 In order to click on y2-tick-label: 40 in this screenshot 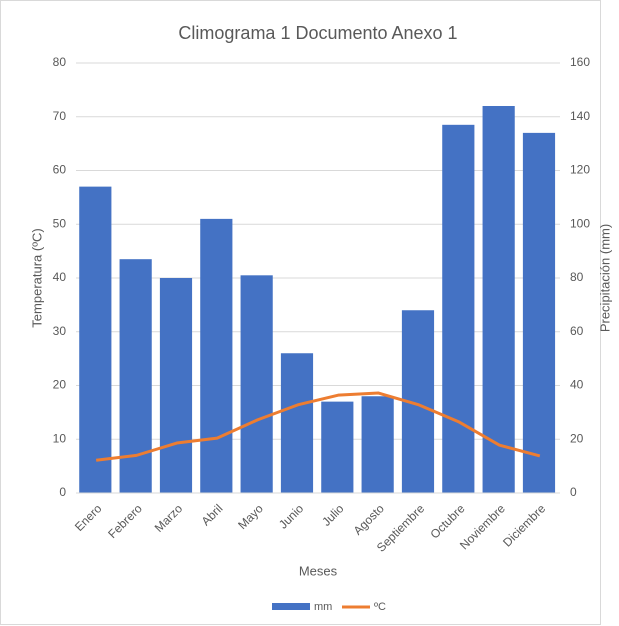, I will do `click(577, 385)`.